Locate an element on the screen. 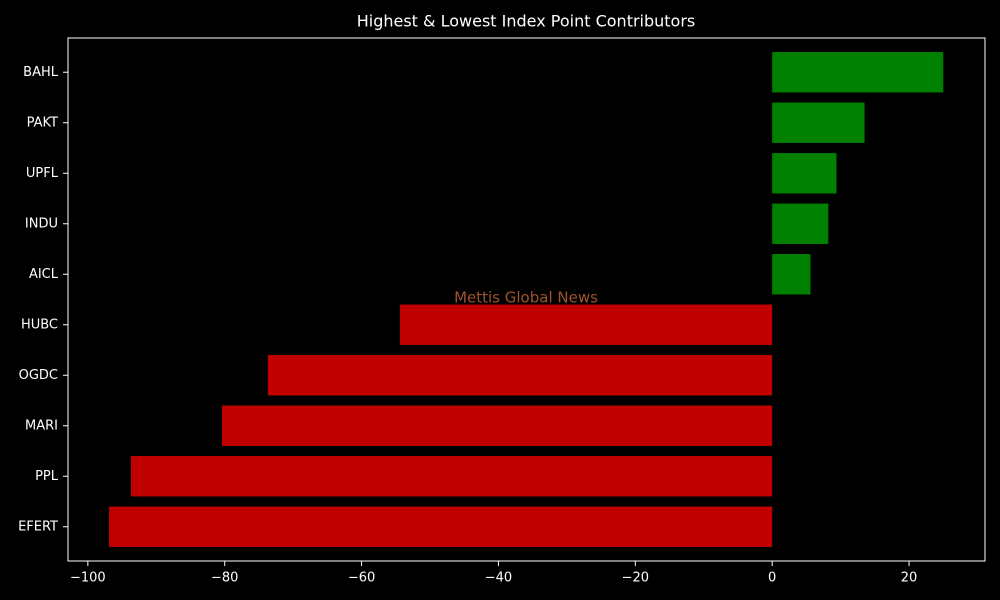 This screenshot has height=600, width=1000. y-tick-label: UPFL is located at coordinates (42, 173).